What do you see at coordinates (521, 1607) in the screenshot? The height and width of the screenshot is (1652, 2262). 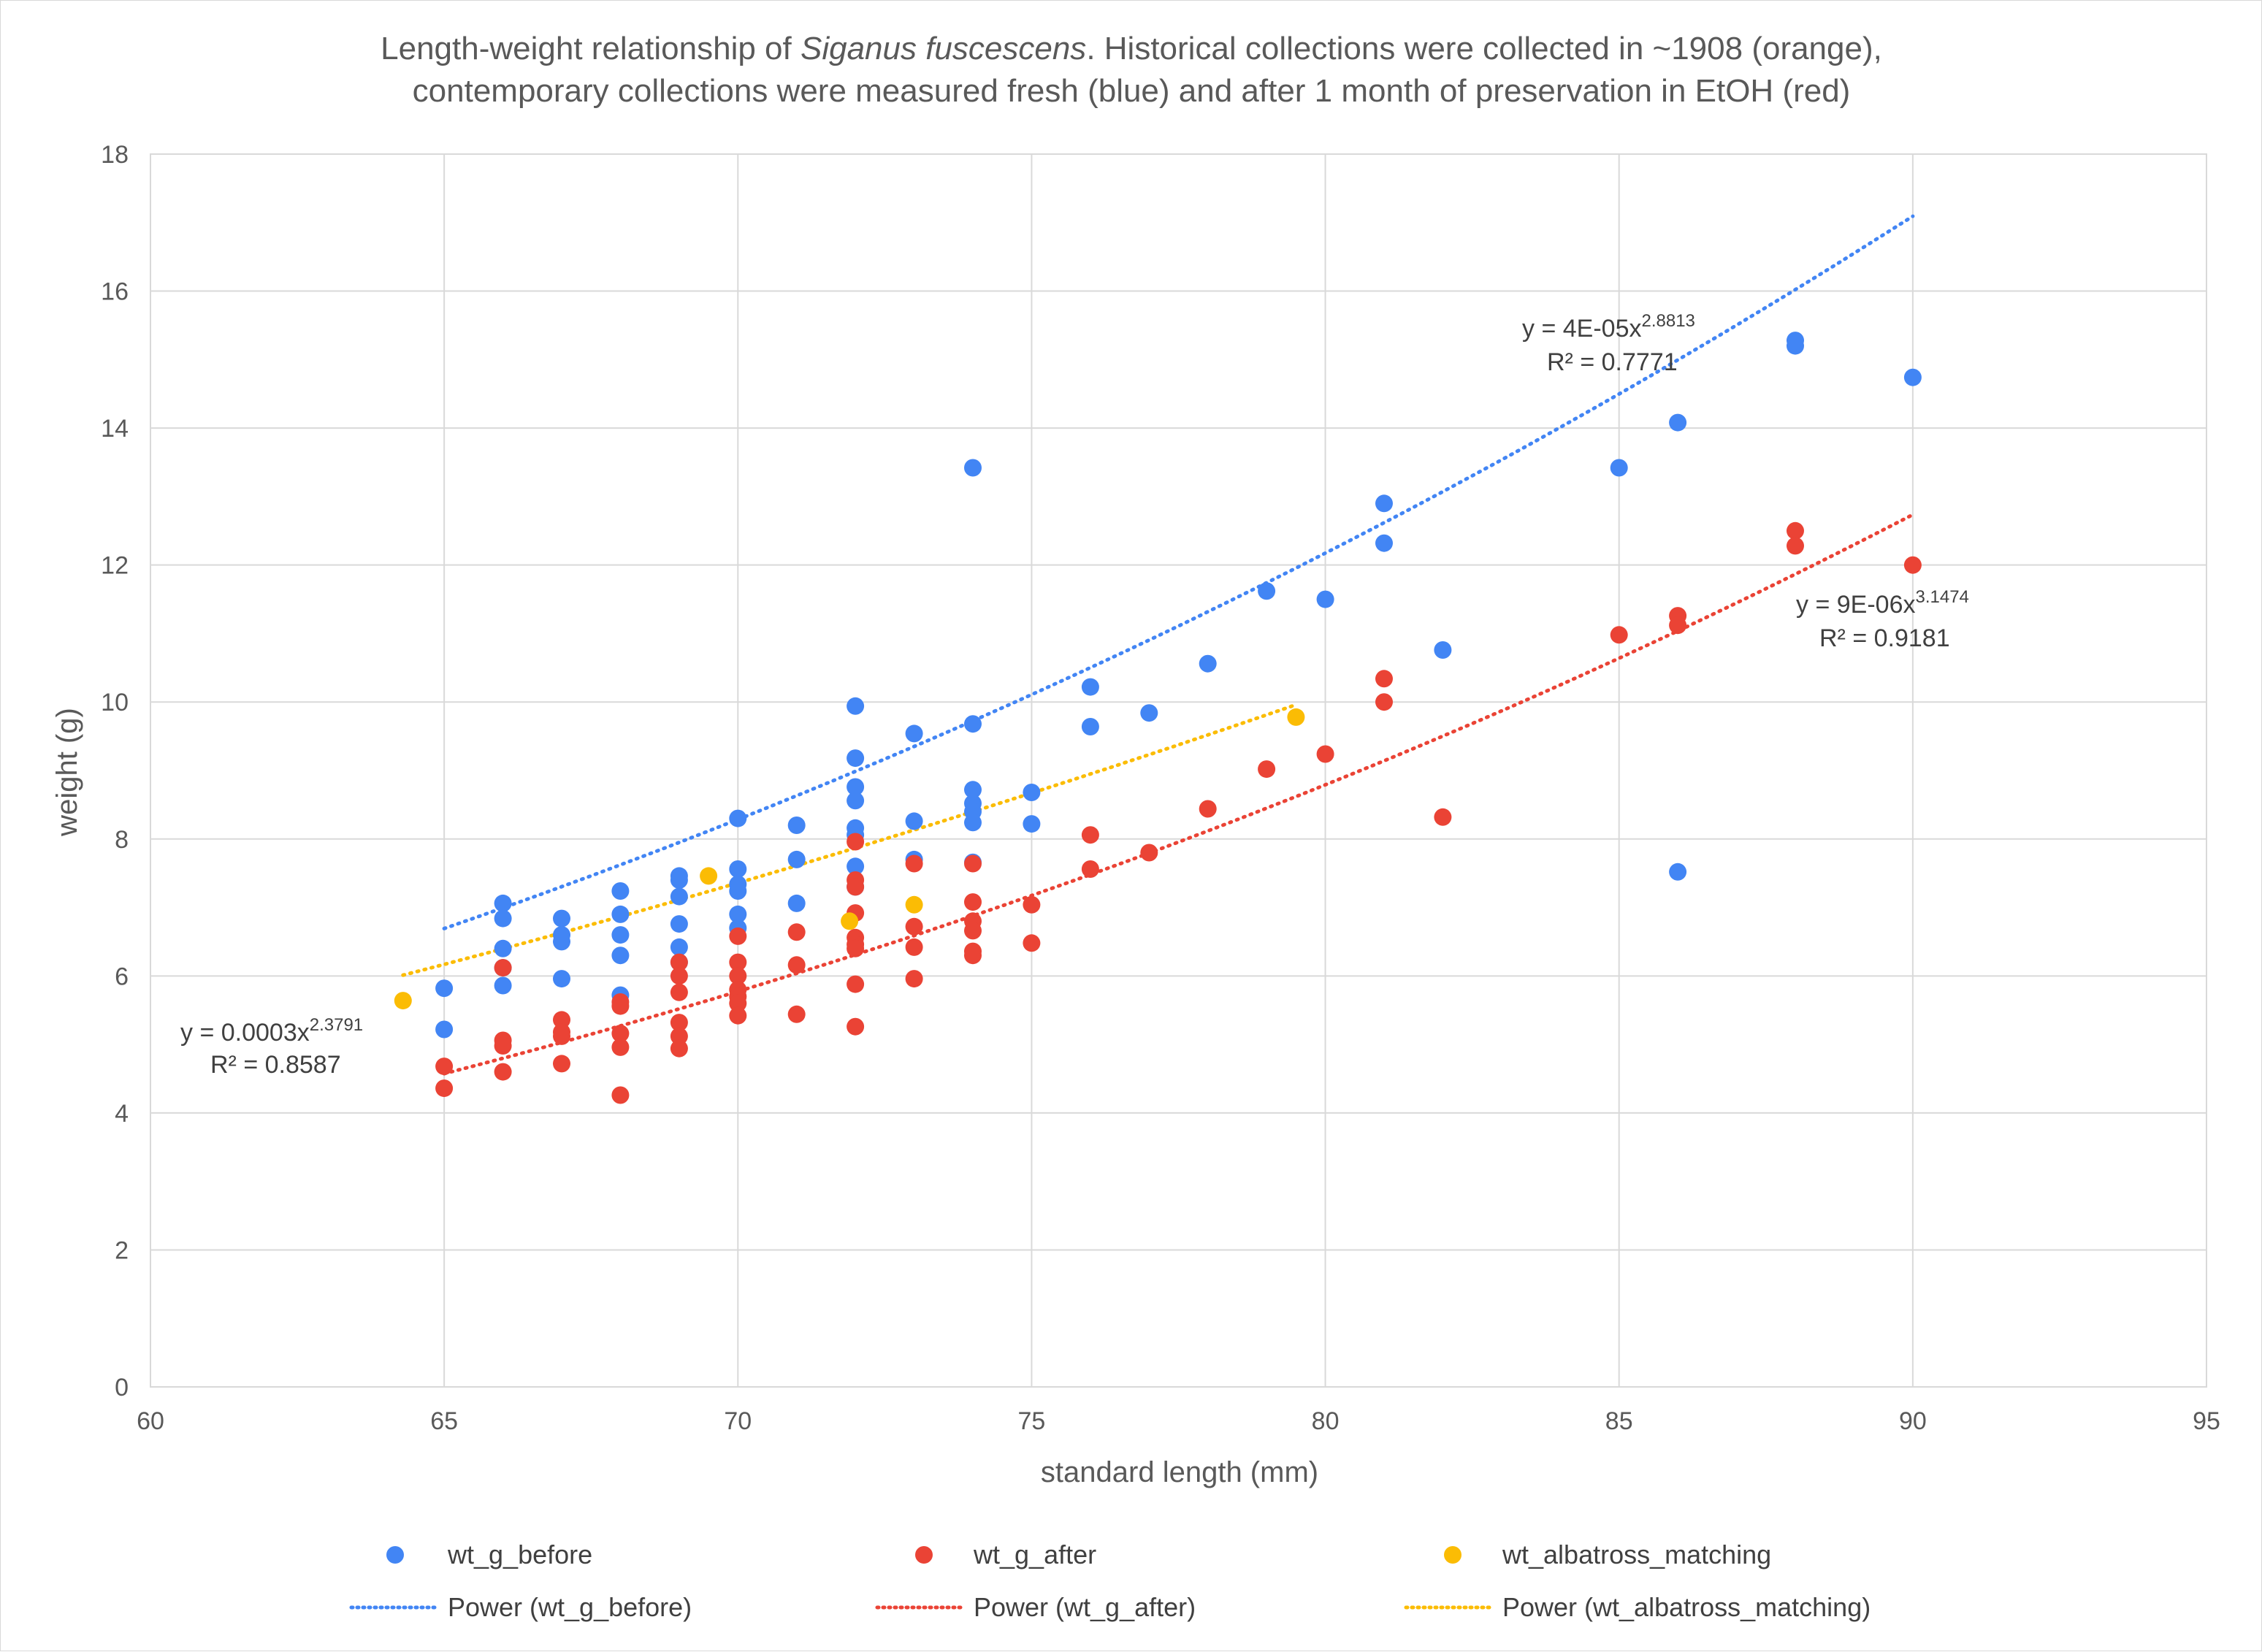 I see `legend-item-power-before: Power (wt_g_before)` at bounding box center [521, 1607].